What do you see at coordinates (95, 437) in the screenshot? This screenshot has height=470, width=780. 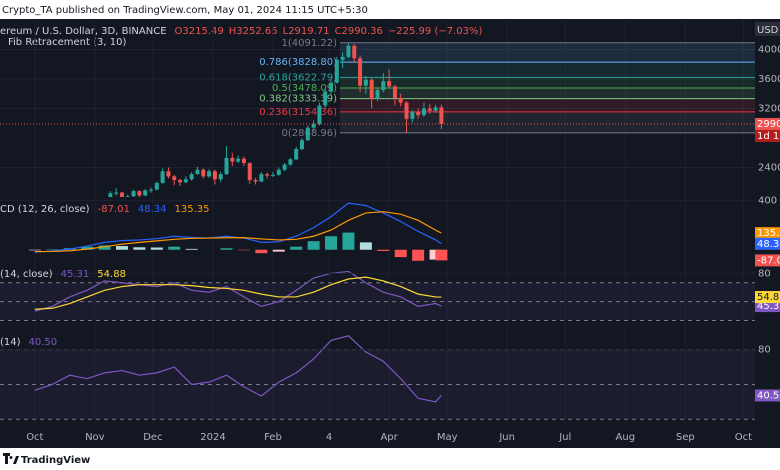 I see `x-tick-label: Nov` at bounding box center [95, 437].